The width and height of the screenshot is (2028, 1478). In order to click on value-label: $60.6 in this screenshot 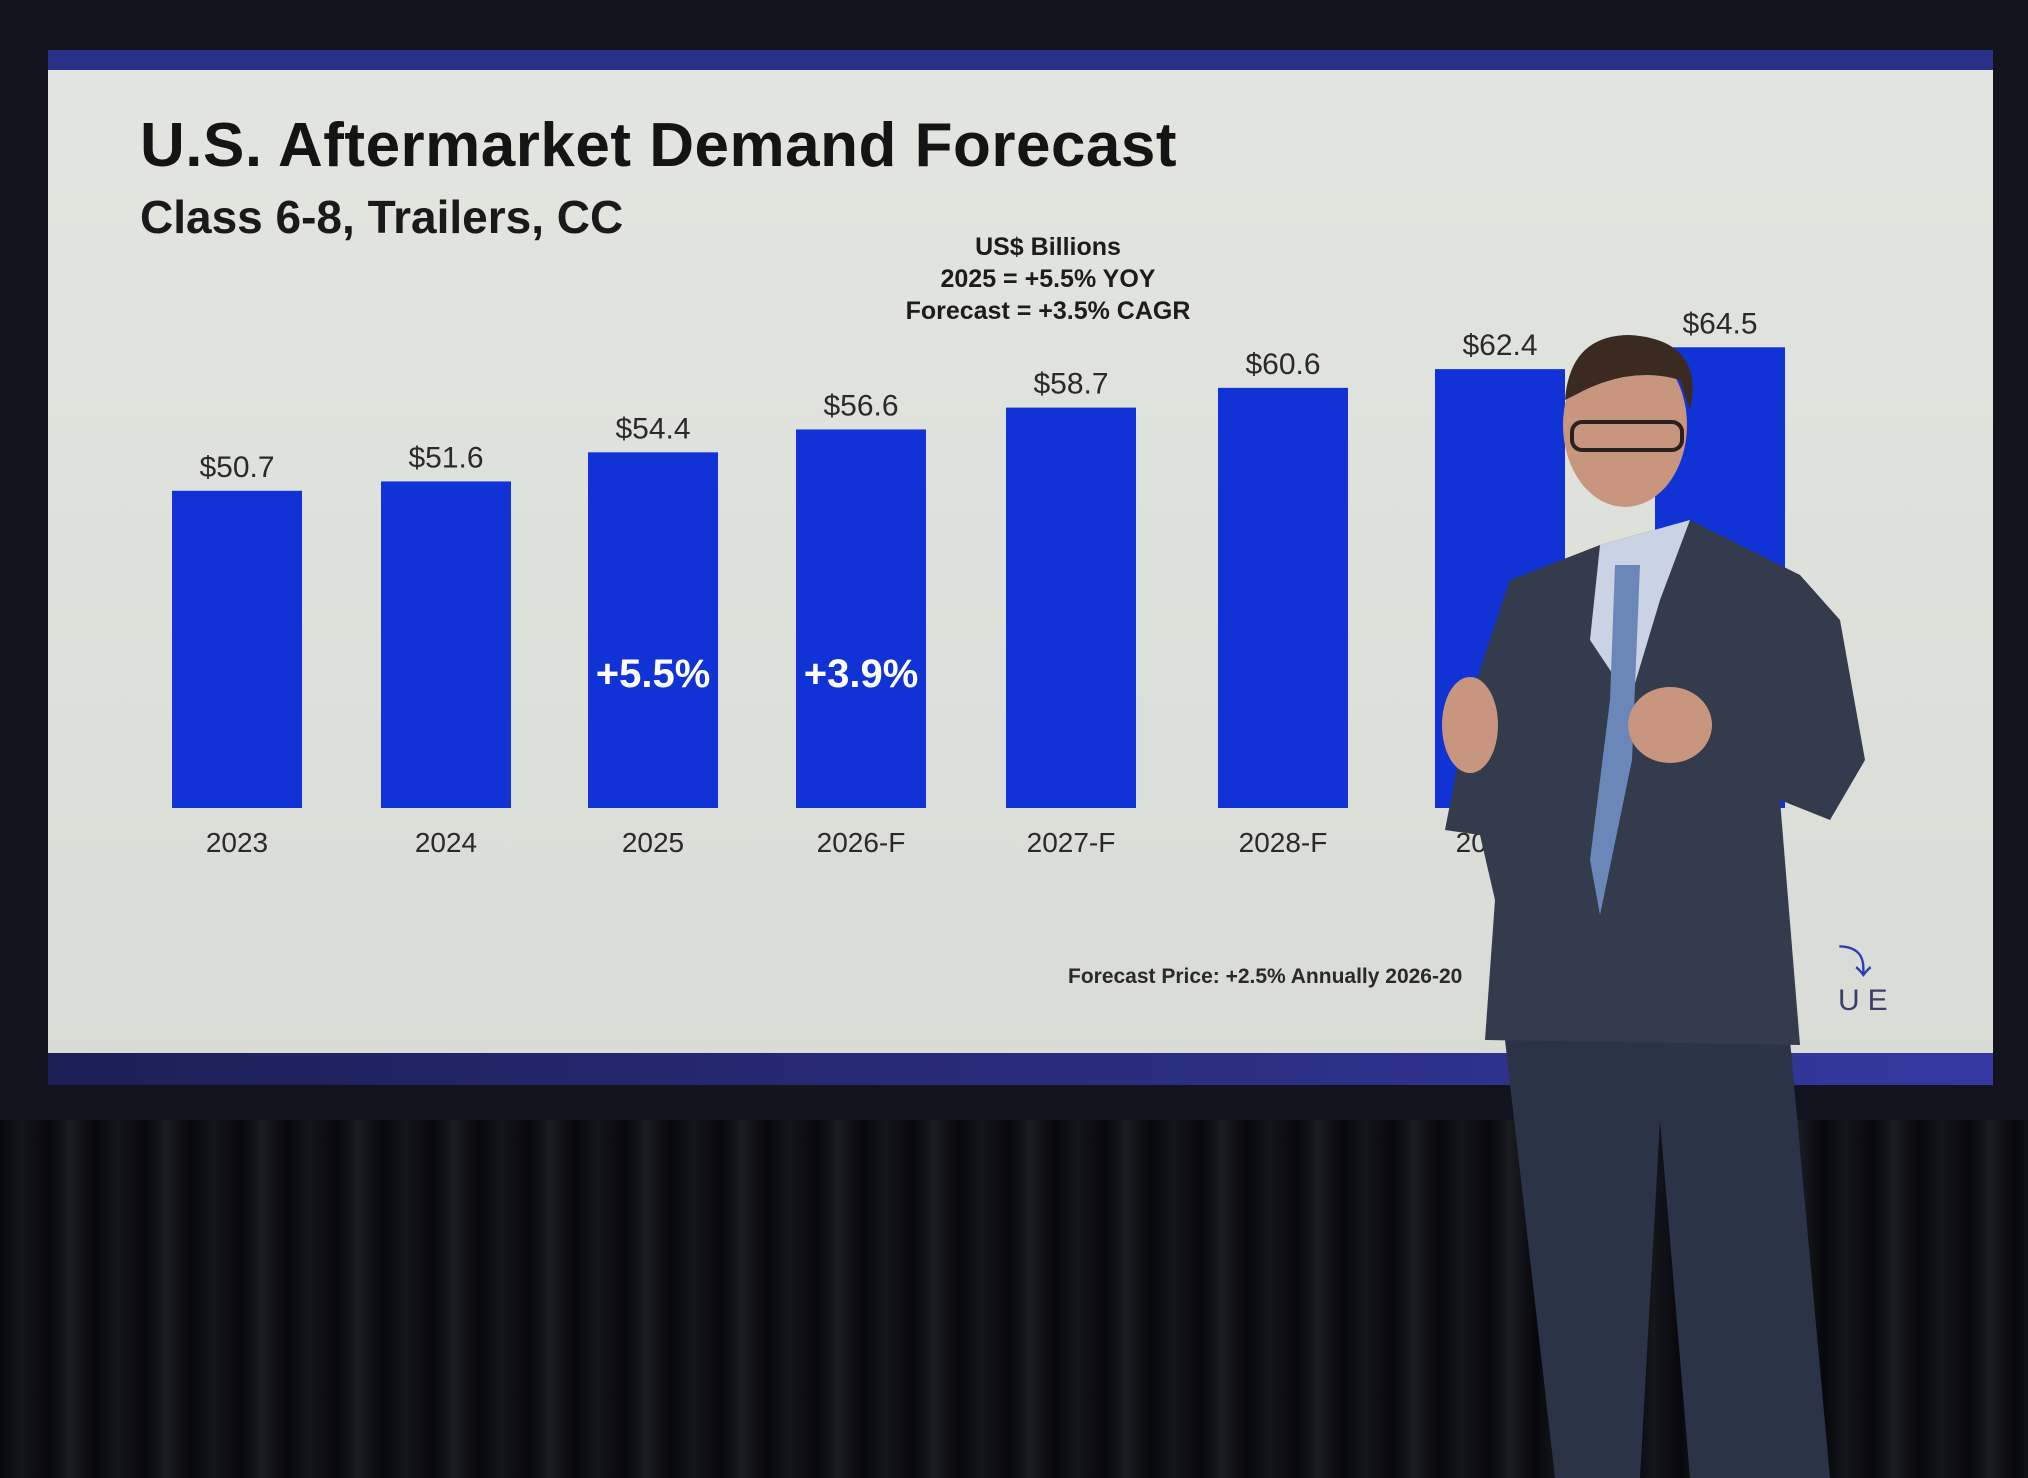, I will do `click(1282, 364)`.